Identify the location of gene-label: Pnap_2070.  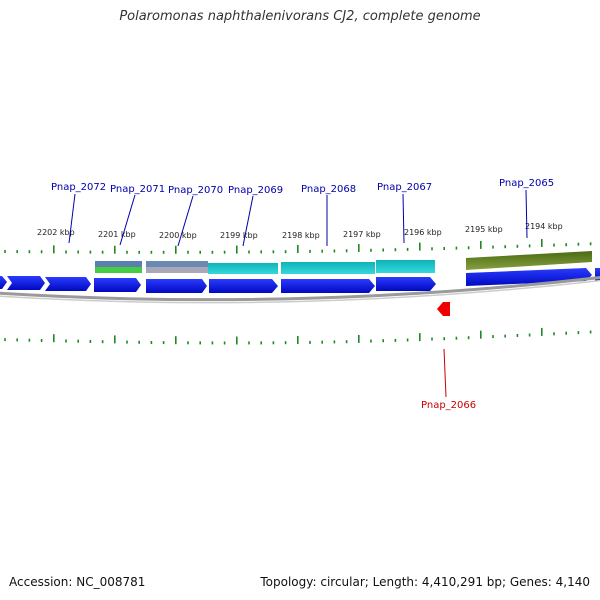
(195, 190).